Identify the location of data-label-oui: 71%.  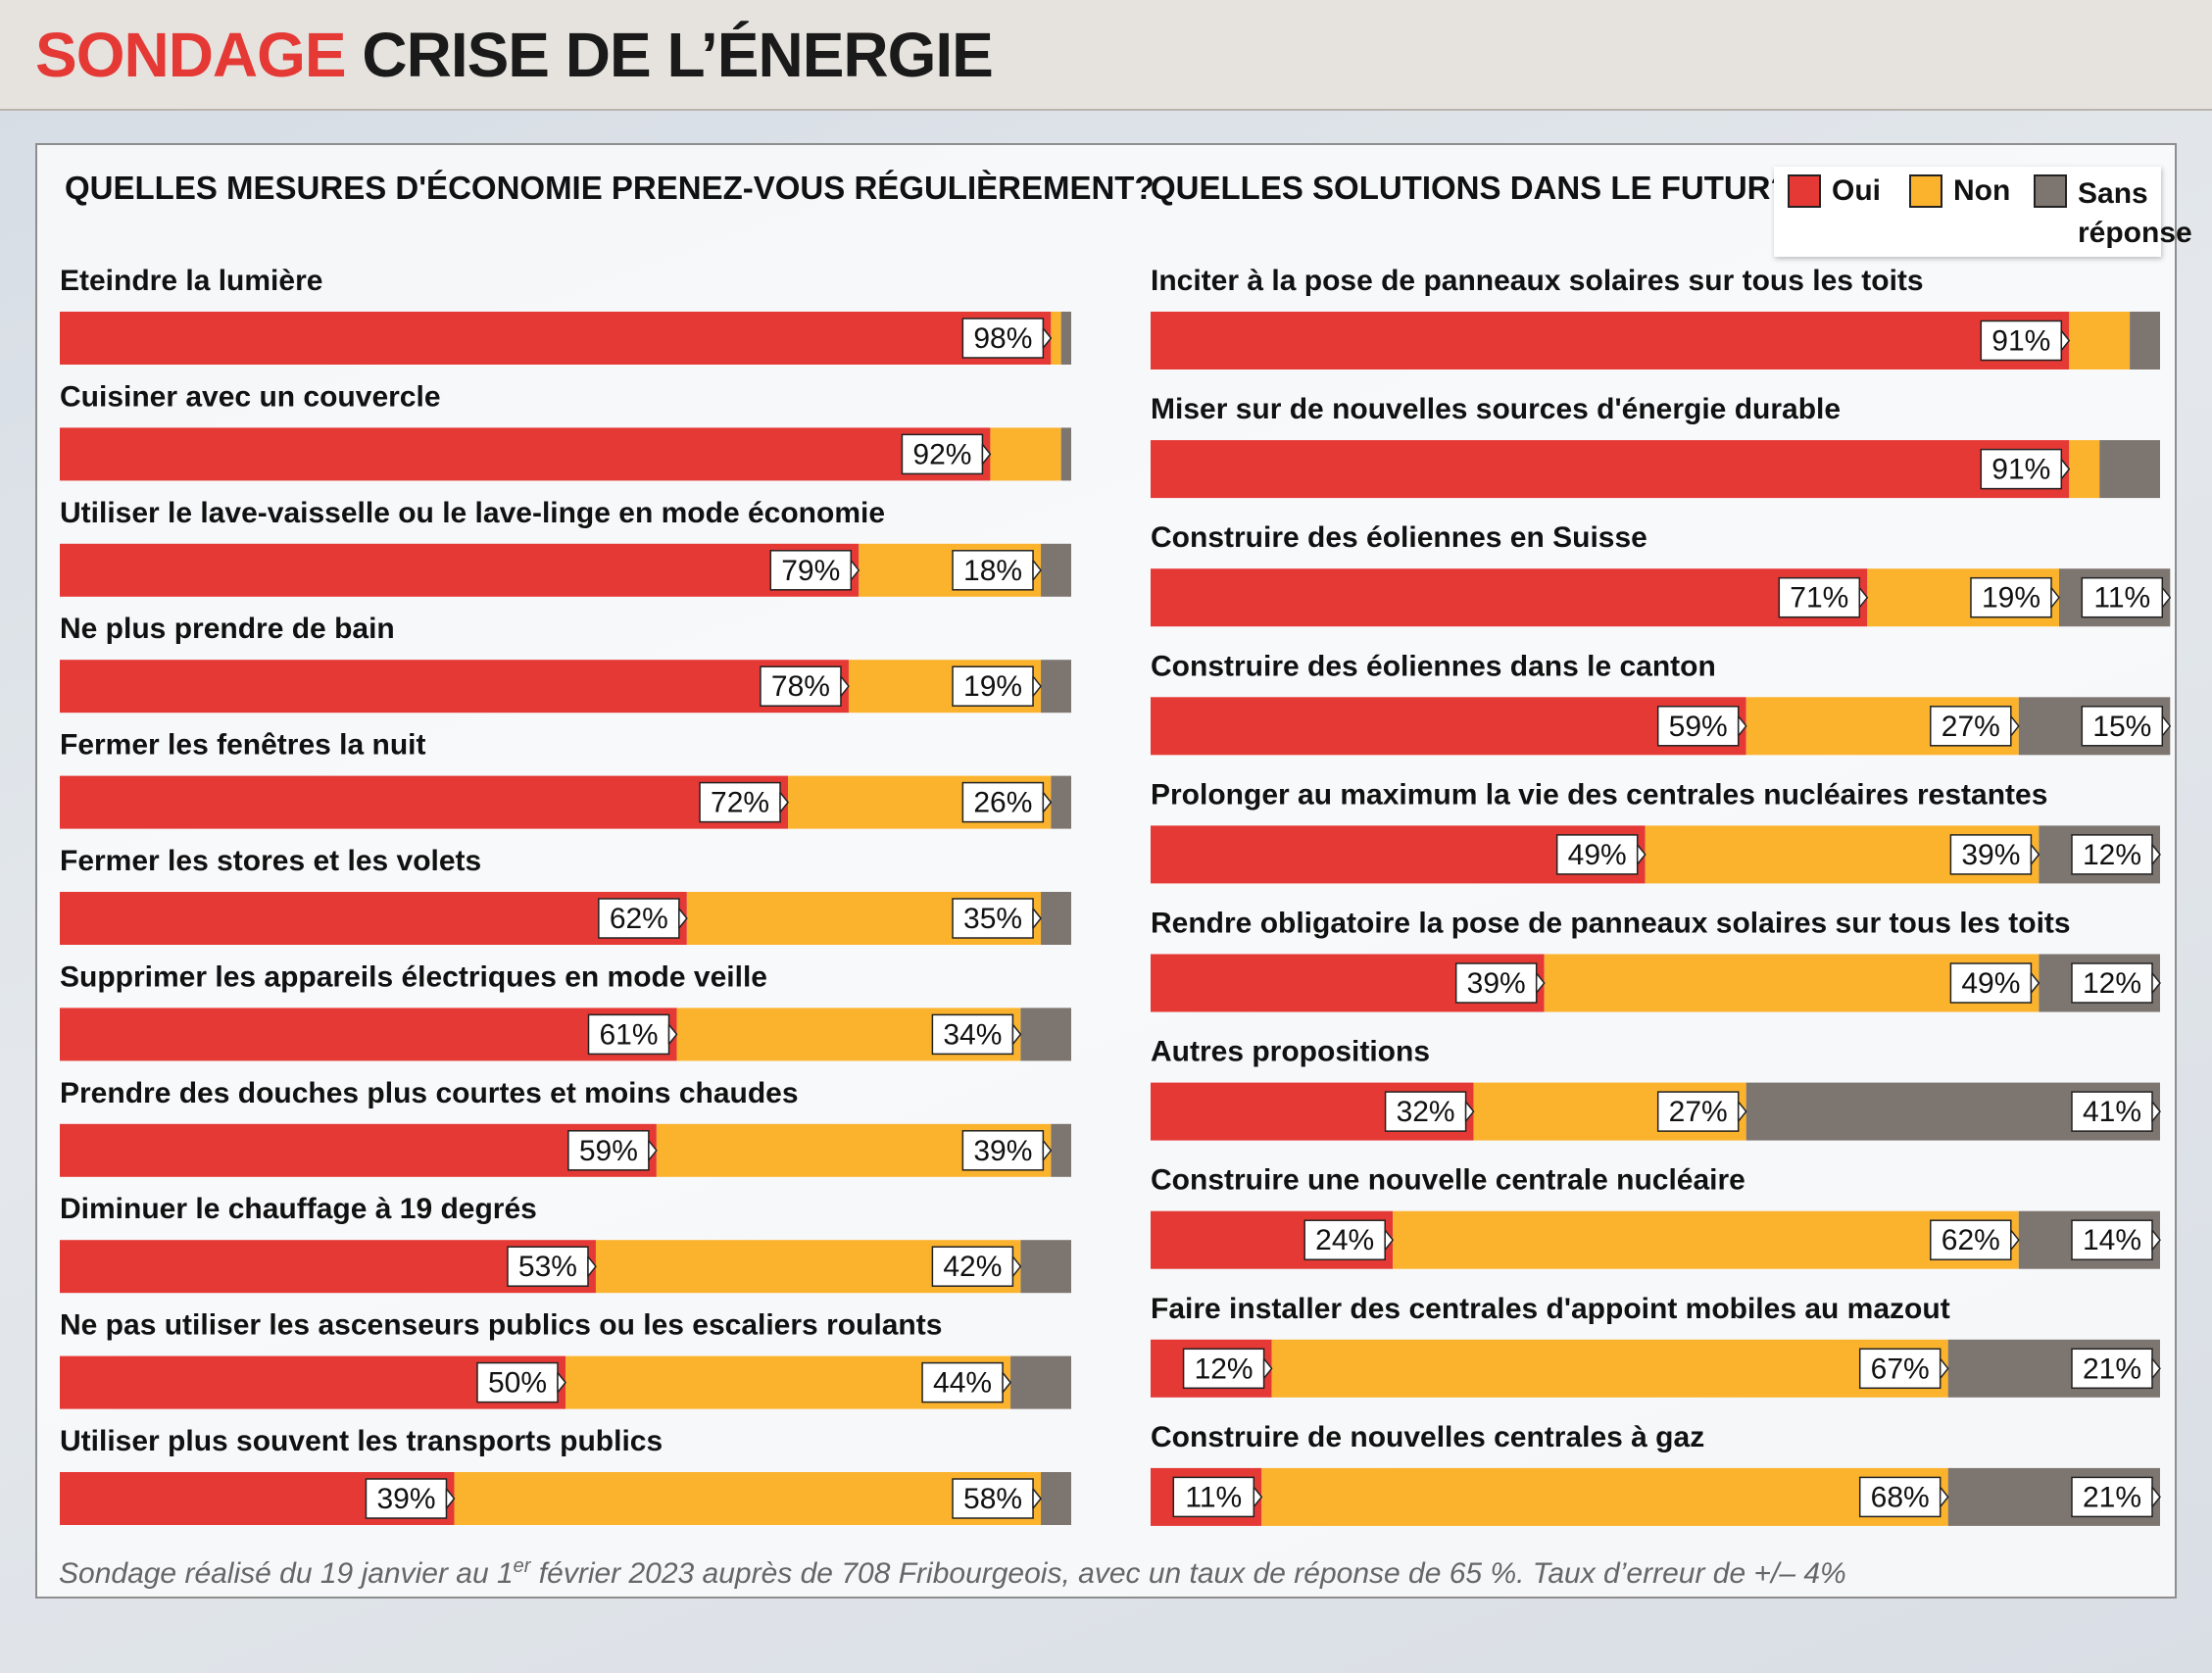
(1819, 599).